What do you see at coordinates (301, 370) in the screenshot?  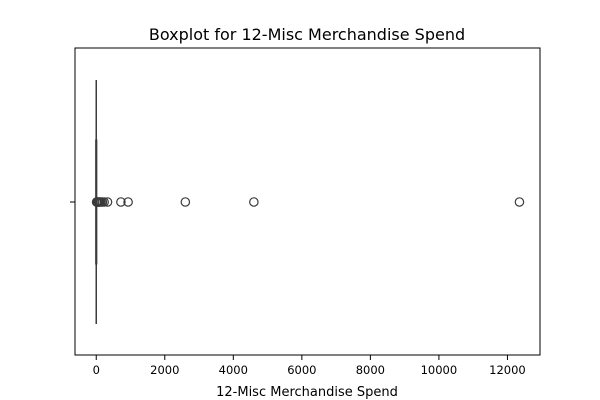 I see `x-tick-label: 6000` at bounding box center [301, 370].